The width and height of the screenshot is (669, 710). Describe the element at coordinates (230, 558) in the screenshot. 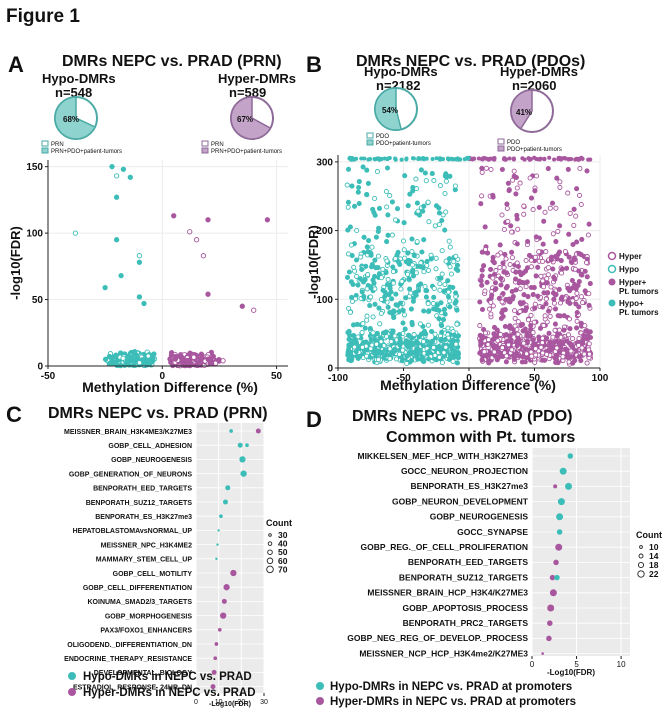

I see `panel-c-grid` at that location.